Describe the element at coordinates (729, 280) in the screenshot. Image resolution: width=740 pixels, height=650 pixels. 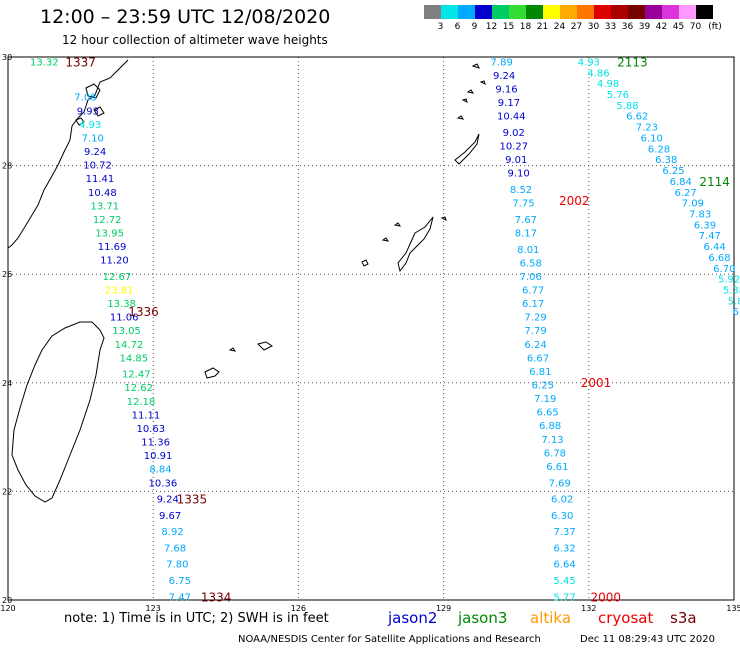
I see `wave-height-value: 5.92` at that location.